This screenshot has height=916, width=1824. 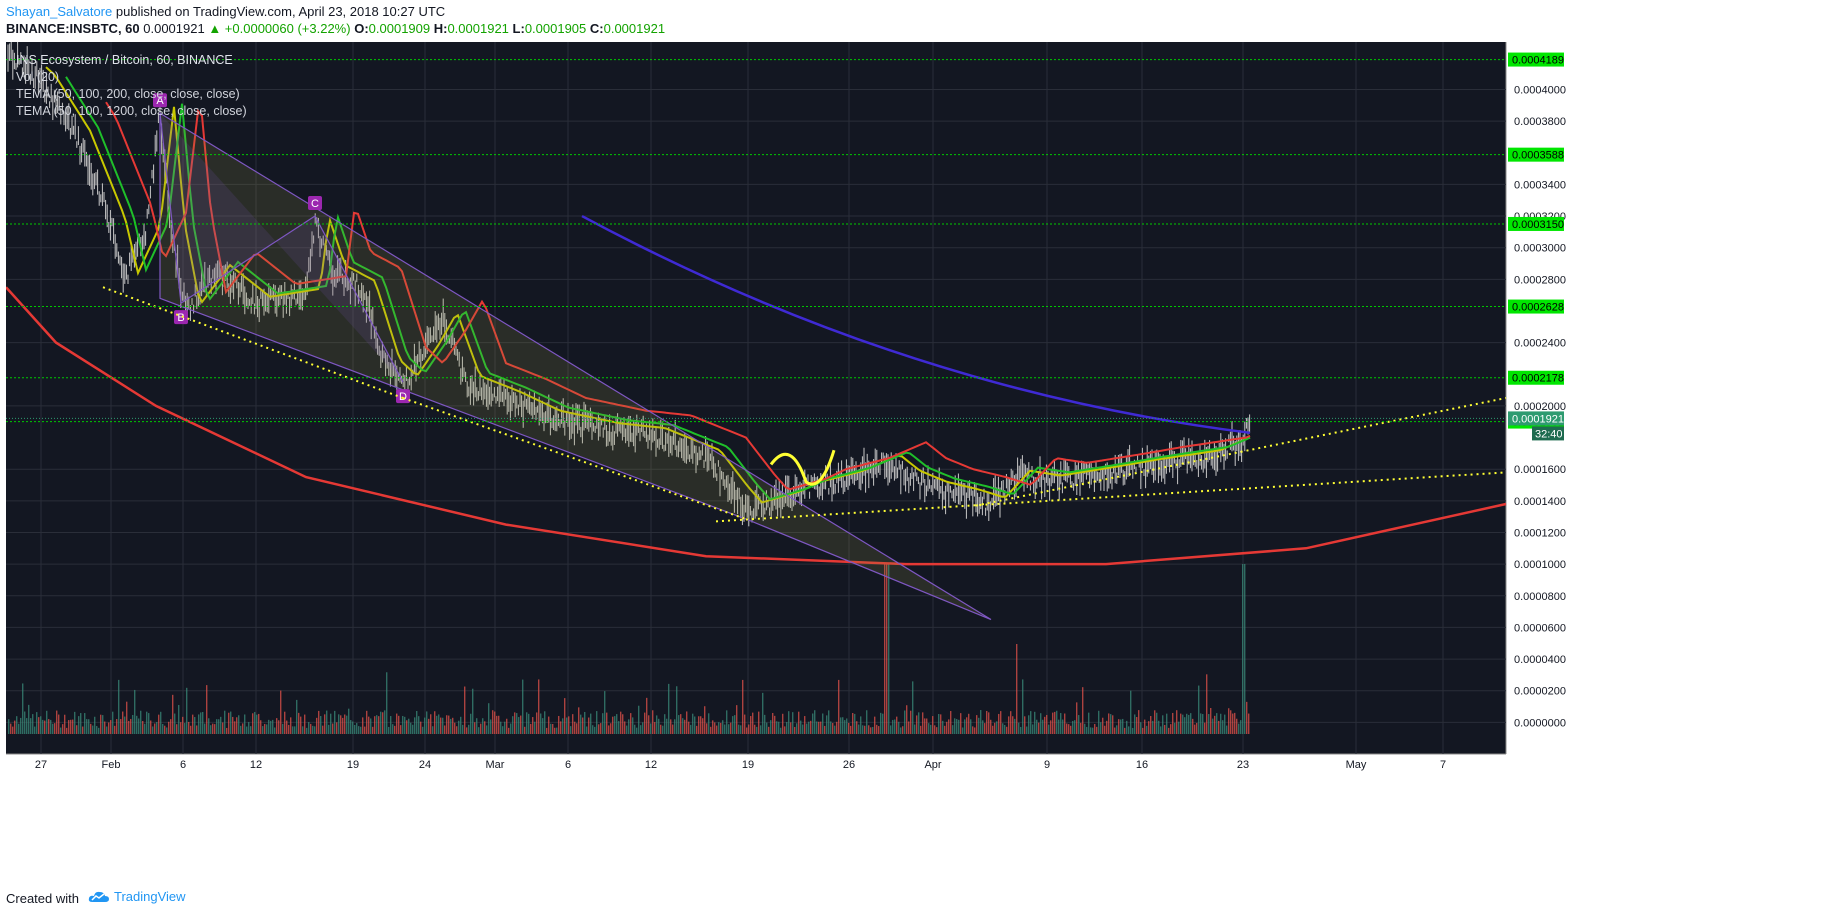 I want to click on y-tick-label: 0.0001400, so click(x=1540, y=502).